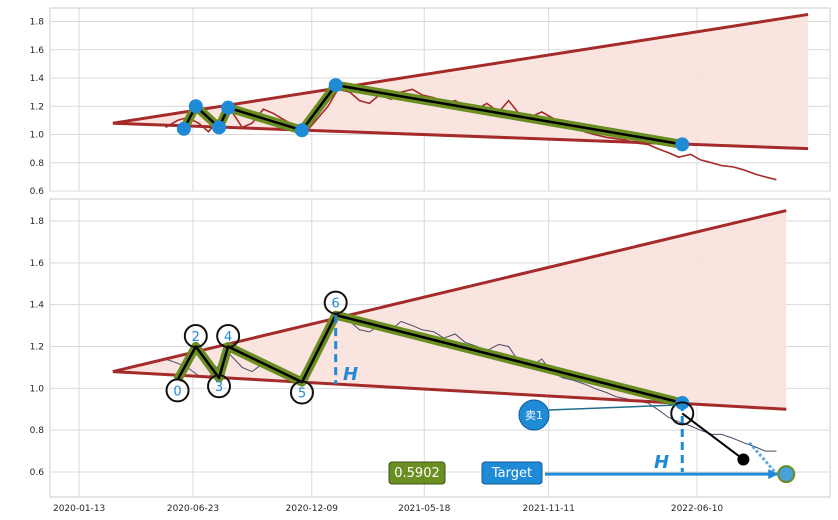 This screenshot has width=838, height=520. What do you see at coordinates (79, 509) in the screenshot?
I see `x-tick-label: 2020-01-13` at bounding box center [79, 509].